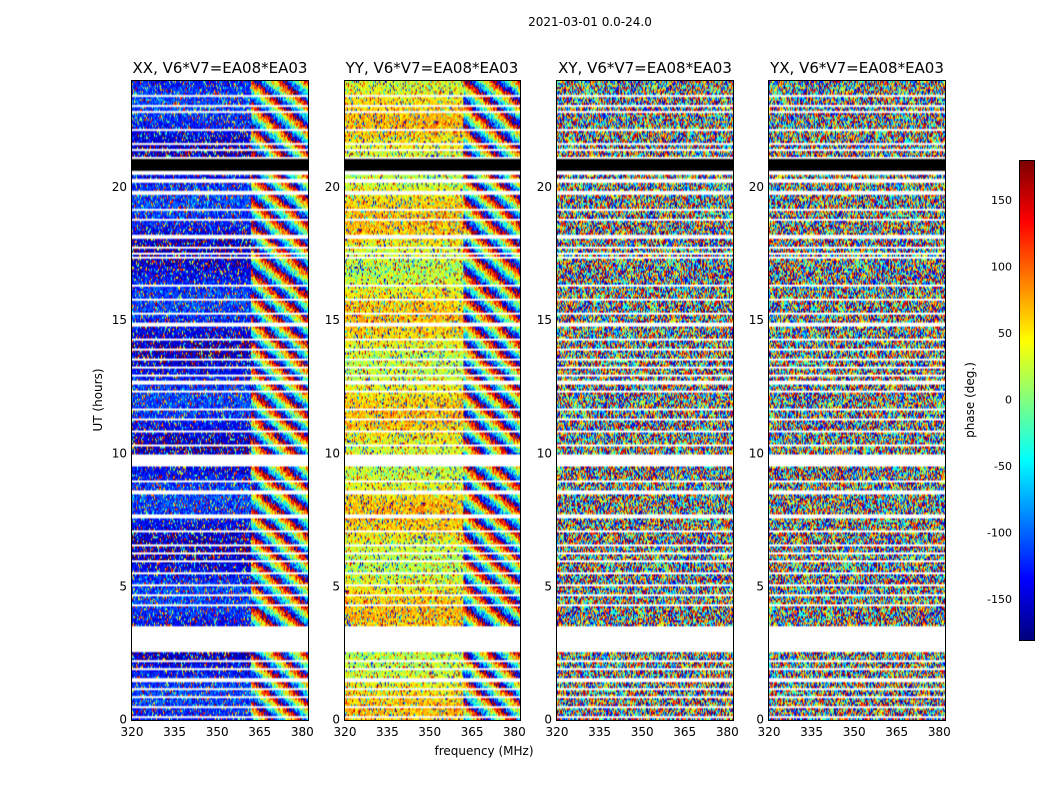  I want to click on phase-heatmap-yy, so click(432, 400).